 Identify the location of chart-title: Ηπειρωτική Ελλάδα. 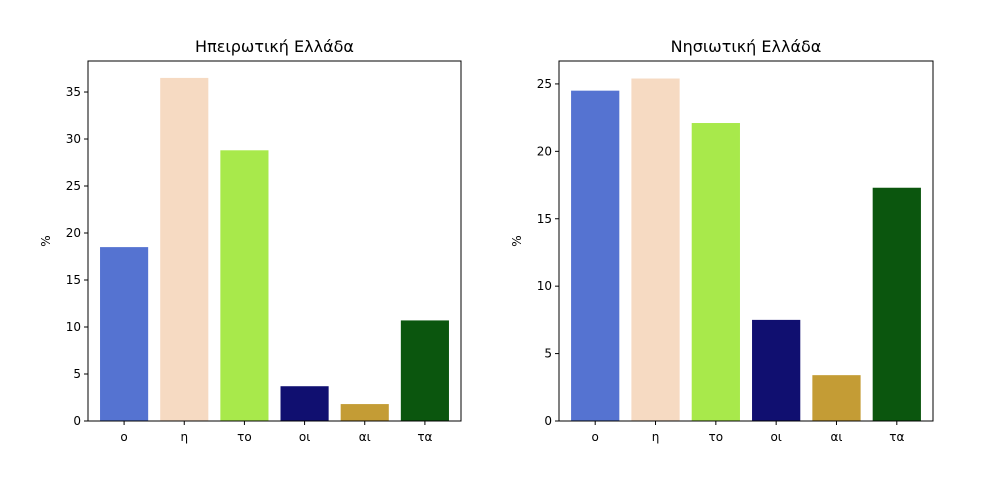
(274, 46).